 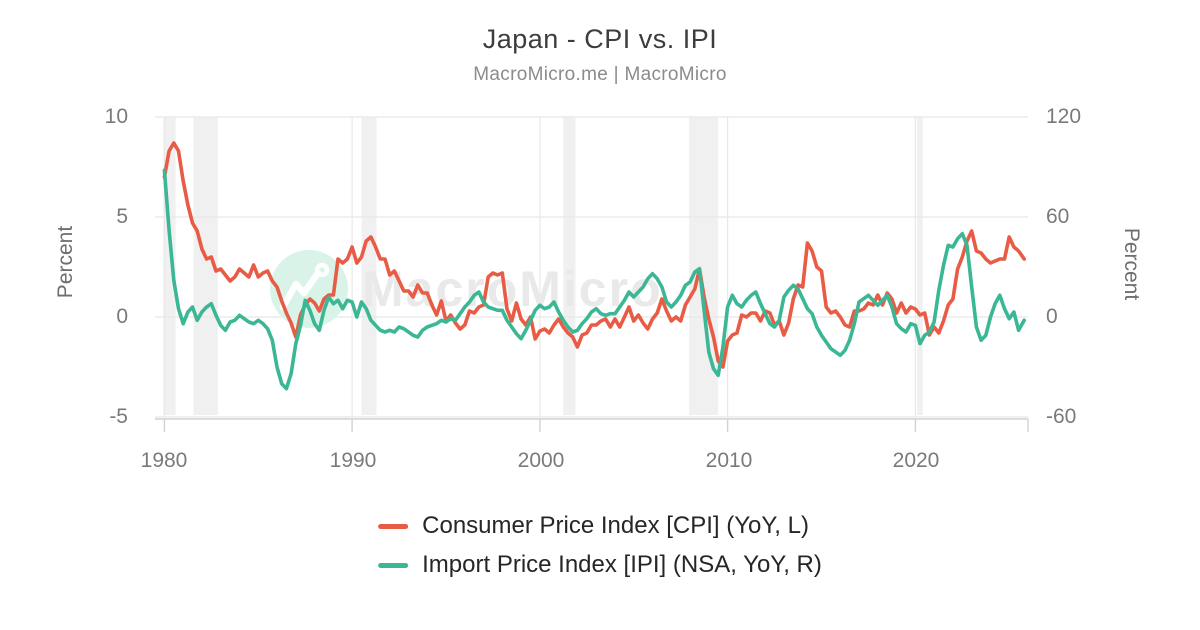 I want to click on x-axis-tick-2020: 2020, so click(x=916, y=460).